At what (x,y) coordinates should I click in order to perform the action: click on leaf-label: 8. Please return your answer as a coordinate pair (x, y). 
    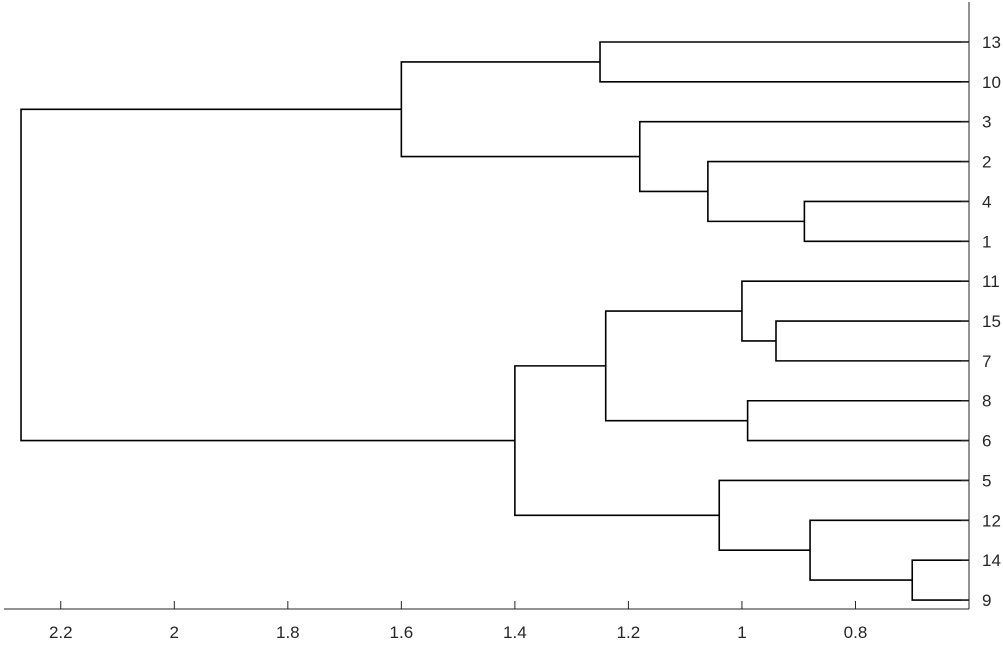
    Looking at the image, I should click on (986, 401).